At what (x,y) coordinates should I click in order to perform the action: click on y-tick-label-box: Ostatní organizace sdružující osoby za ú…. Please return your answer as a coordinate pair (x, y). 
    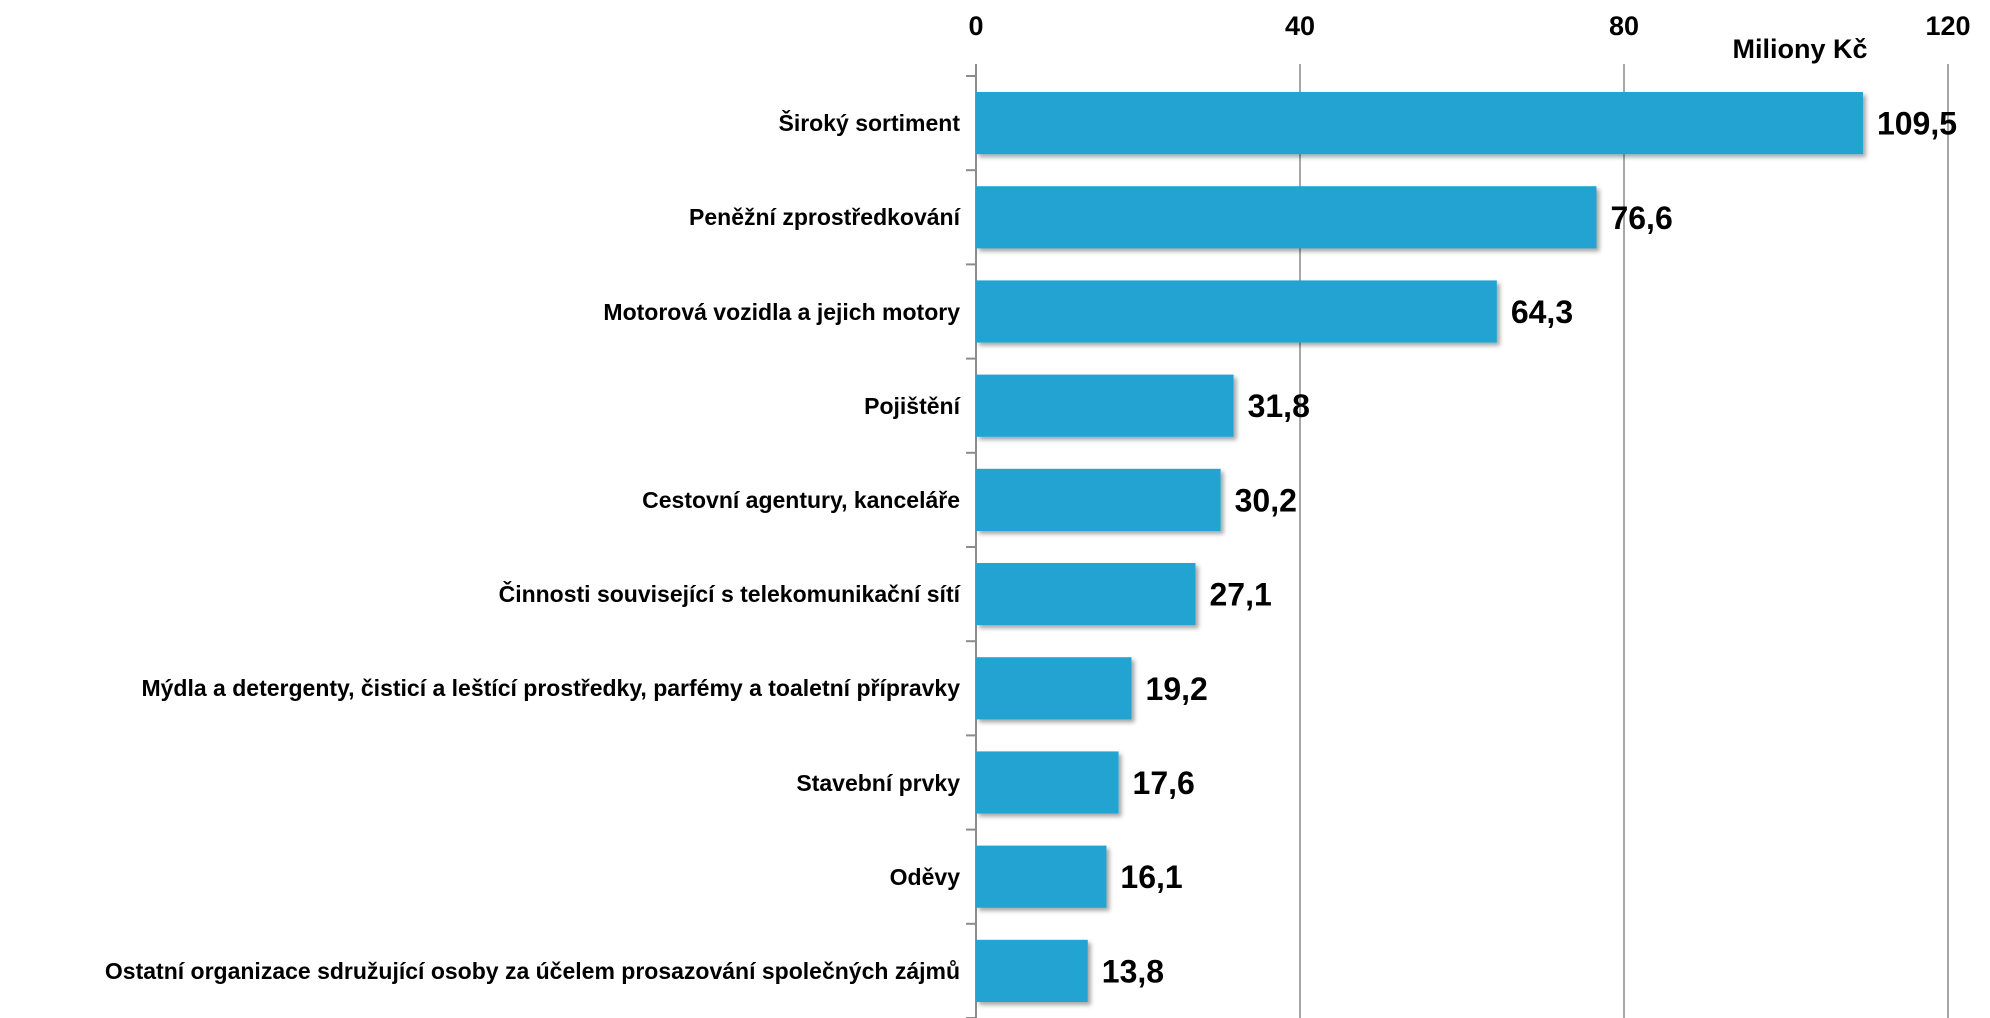
    Looking at the image, I should click on (532, 971).